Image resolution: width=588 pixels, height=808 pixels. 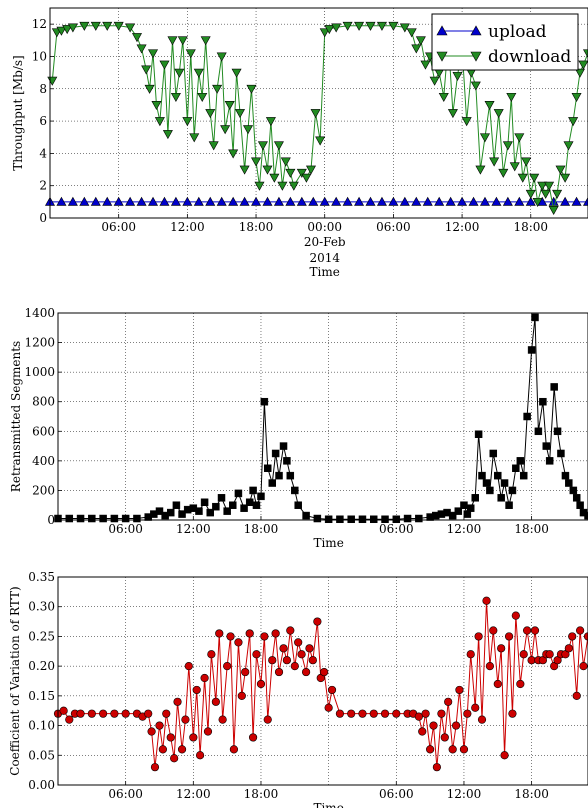 What do you see at coordinates (39, 372) in the screenshot?
I see `y-tick-label: 1000` at bounding box center [39, 372].